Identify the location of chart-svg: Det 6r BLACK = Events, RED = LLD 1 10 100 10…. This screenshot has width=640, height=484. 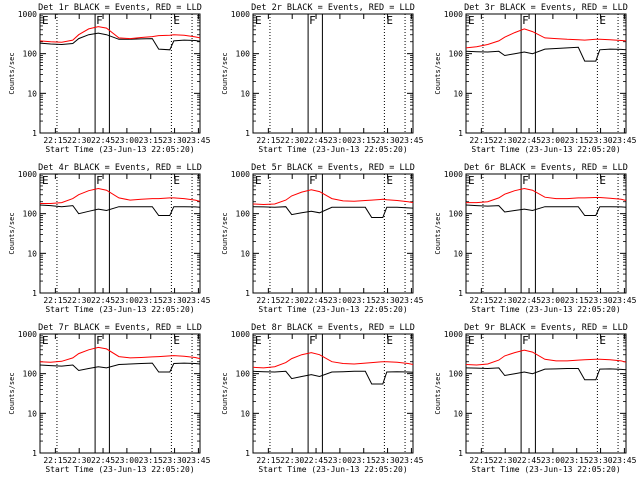
(535, 238).